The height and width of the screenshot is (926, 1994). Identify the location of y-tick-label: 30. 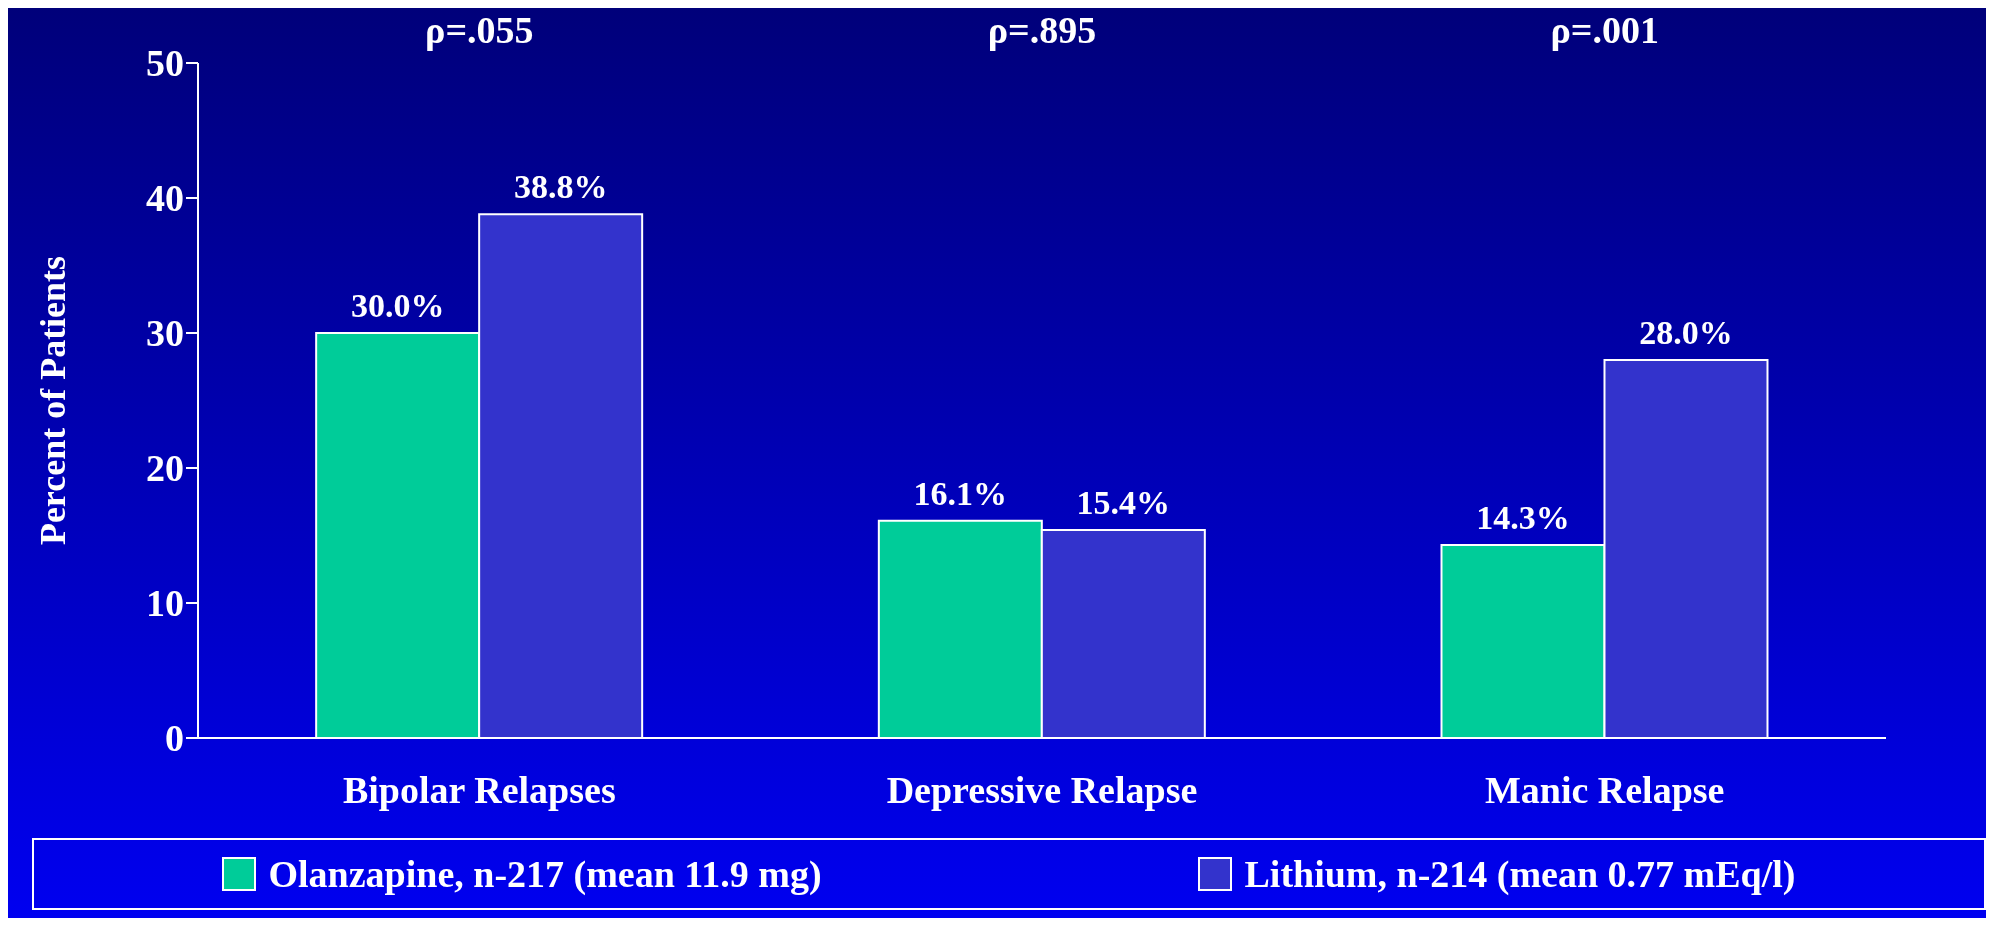
(165, 333).